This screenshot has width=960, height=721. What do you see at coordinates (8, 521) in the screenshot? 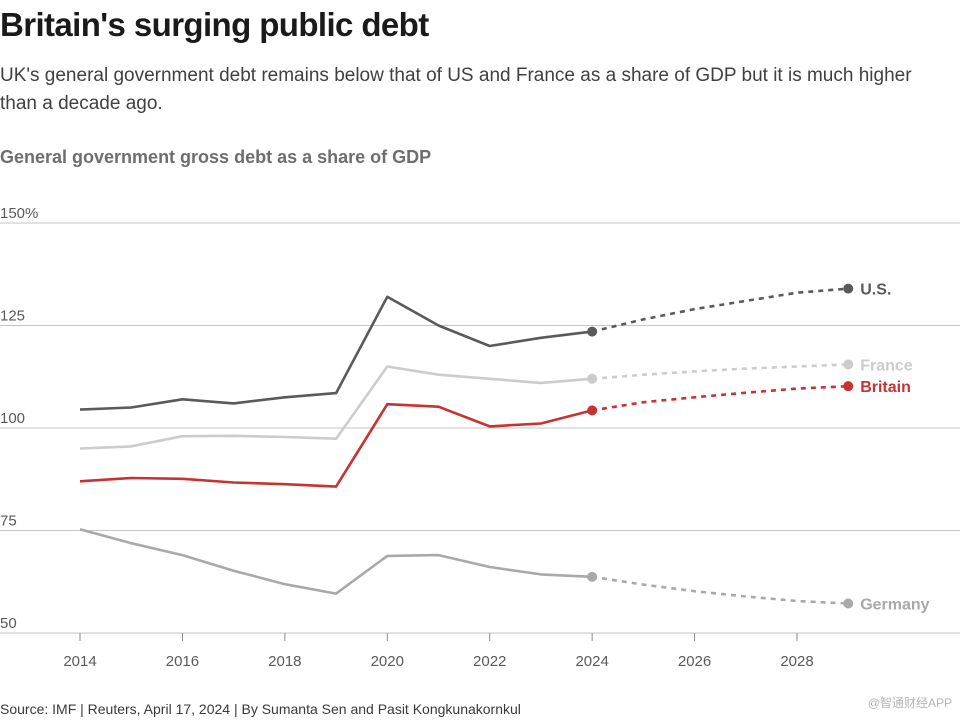
I see `y-tick-label-75: 75` at bounding box center [8, 521].